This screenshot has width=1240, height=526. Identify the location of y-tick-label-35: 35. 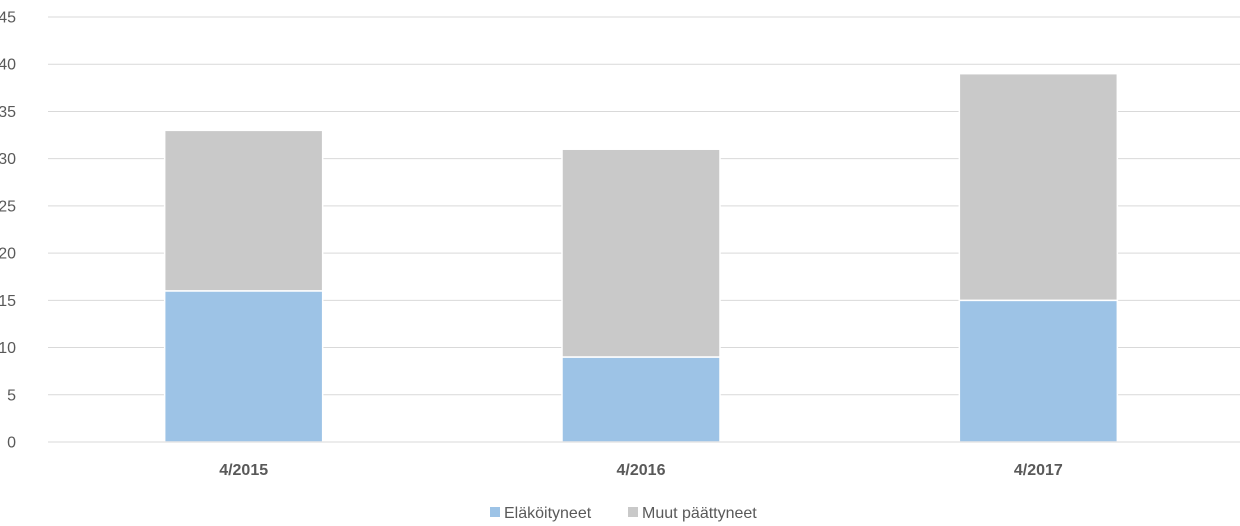
(8, 112).